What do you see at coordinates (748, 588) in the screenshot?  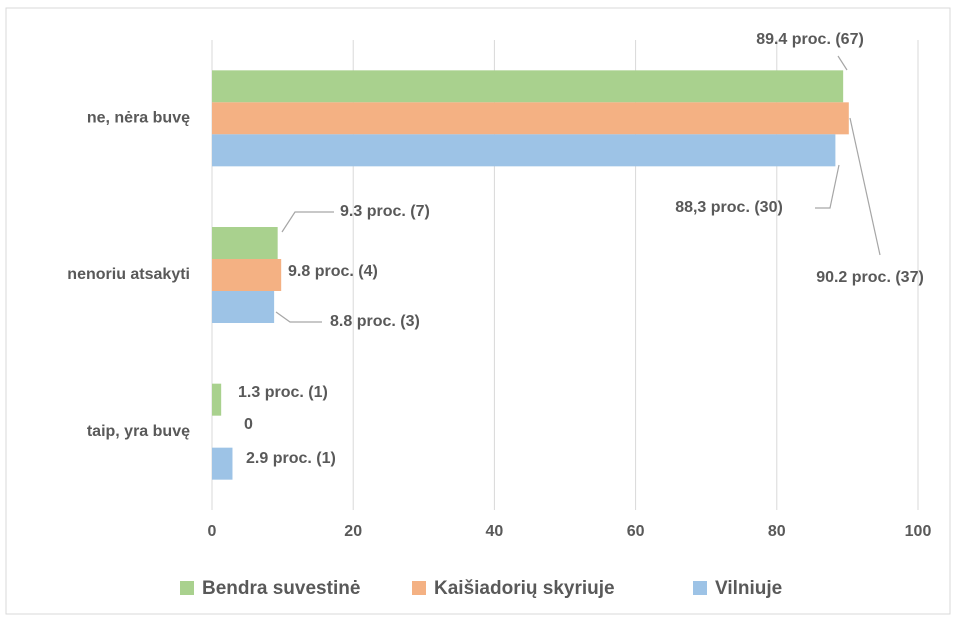 I see `legend-label: Vilniuje` at bounding box center [748, 588].